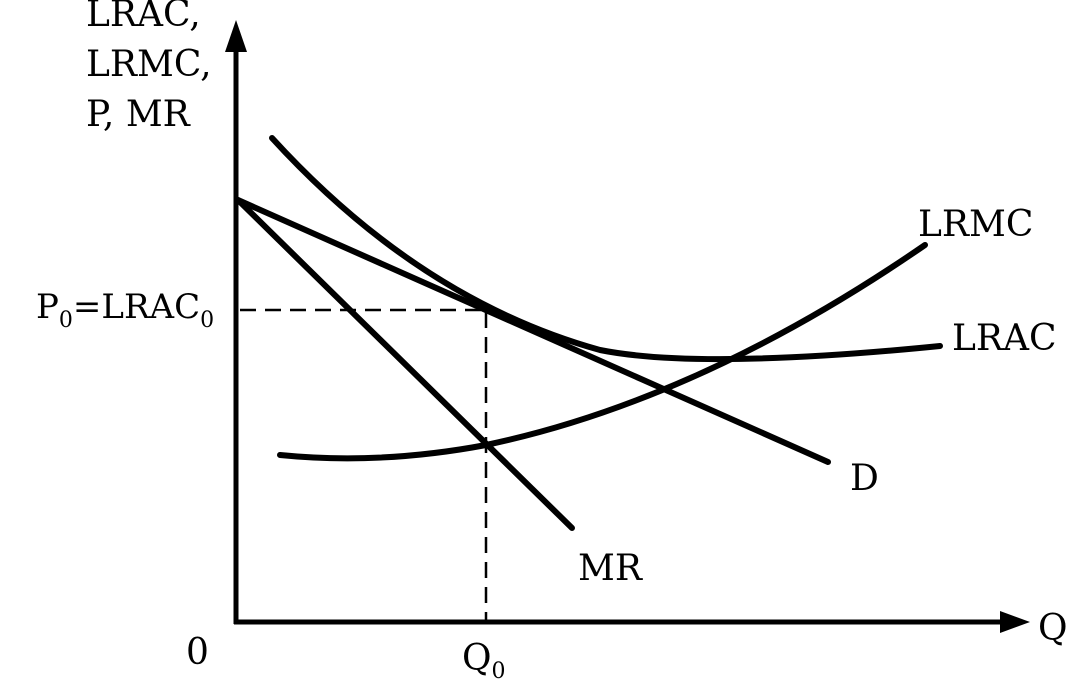  Describe the element at coordinates (499, 671) in the screenshot. I see `quantity-label-sub: 0` at that location.